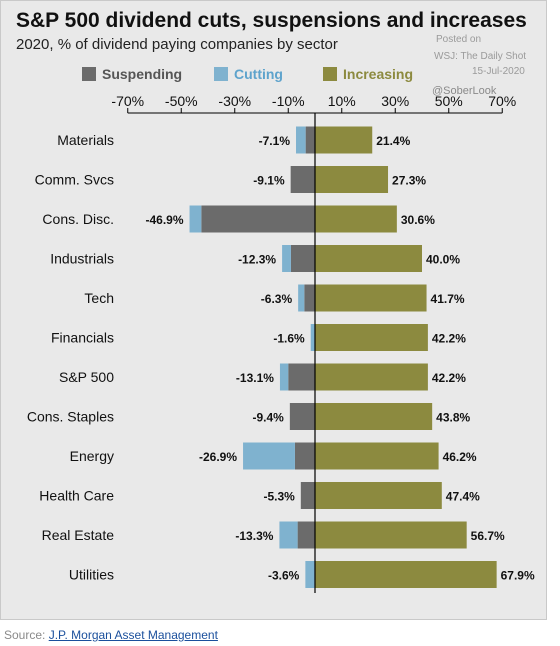  What do you see at coordinates (25, 635) in the screenshot?
I see `source-label: Source:` at bounding box center [25, 635].